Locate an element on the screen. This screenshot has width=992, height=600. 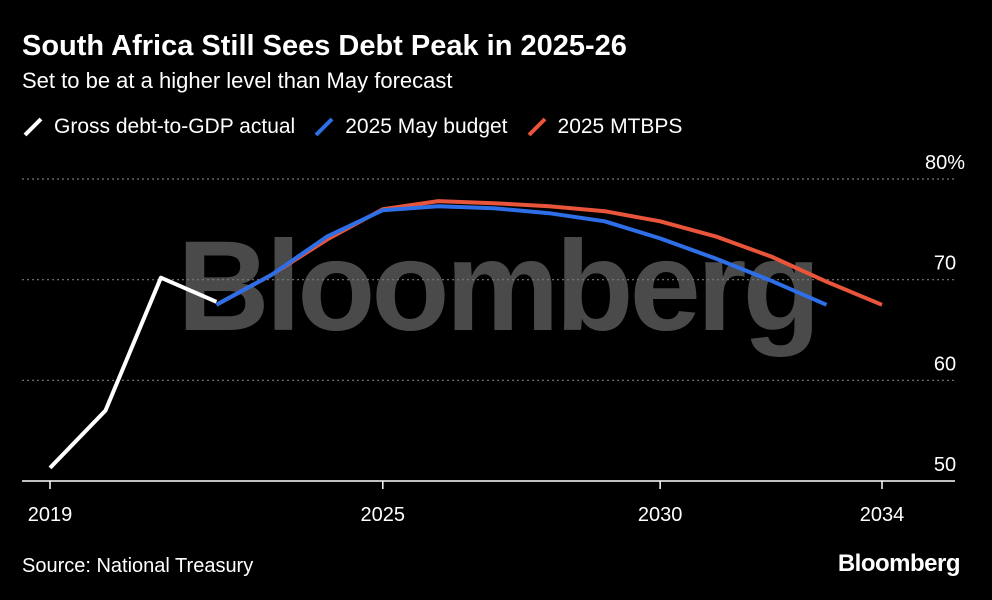
series-line-2025-mtbps is located at coordinates (549, 253).